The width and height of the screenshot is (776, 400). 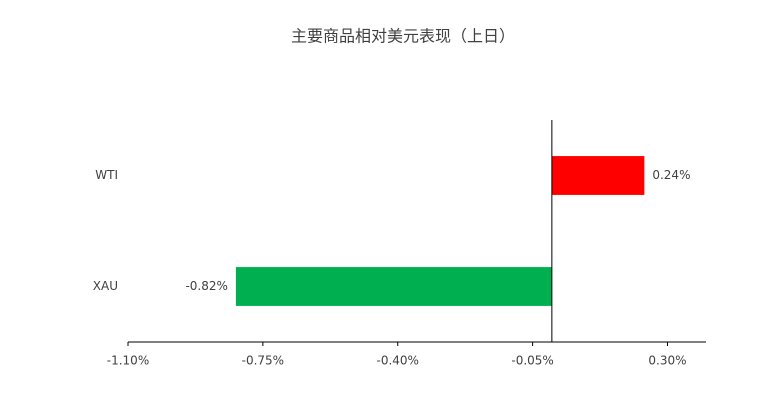 What do you see at coordinates (403, 36) in the screenshot?
I see `chart-title: 主要商品相对美元表现（上日）` at bounding box center [403, 36].